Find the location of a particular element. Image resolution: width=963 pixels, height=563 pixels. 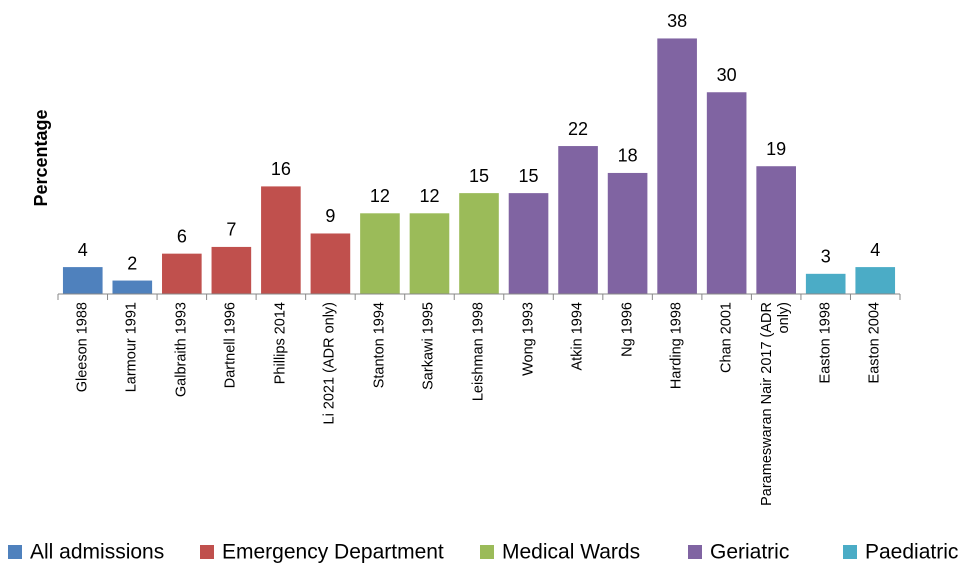

x-tick-label: Phillips 2014 is located at coordinates (280, 343).